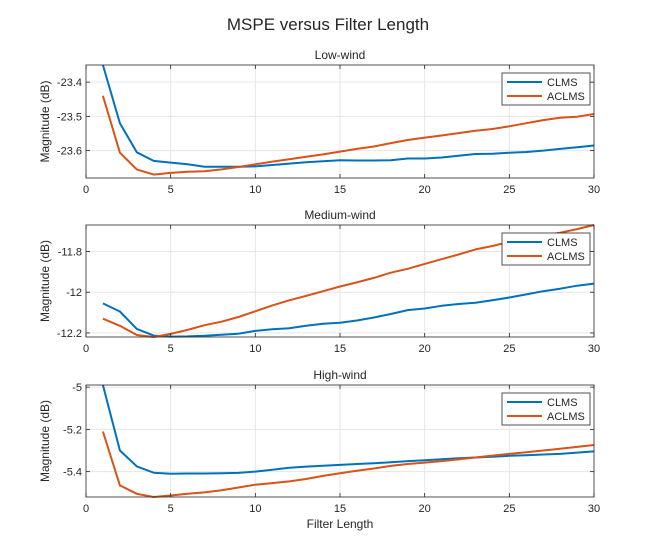 The image size is (656, 559). What do you see at coordinates (69, 152) in the screenshot?
I see `y-tick-label: -23.6` at bounding box center [69, 152].